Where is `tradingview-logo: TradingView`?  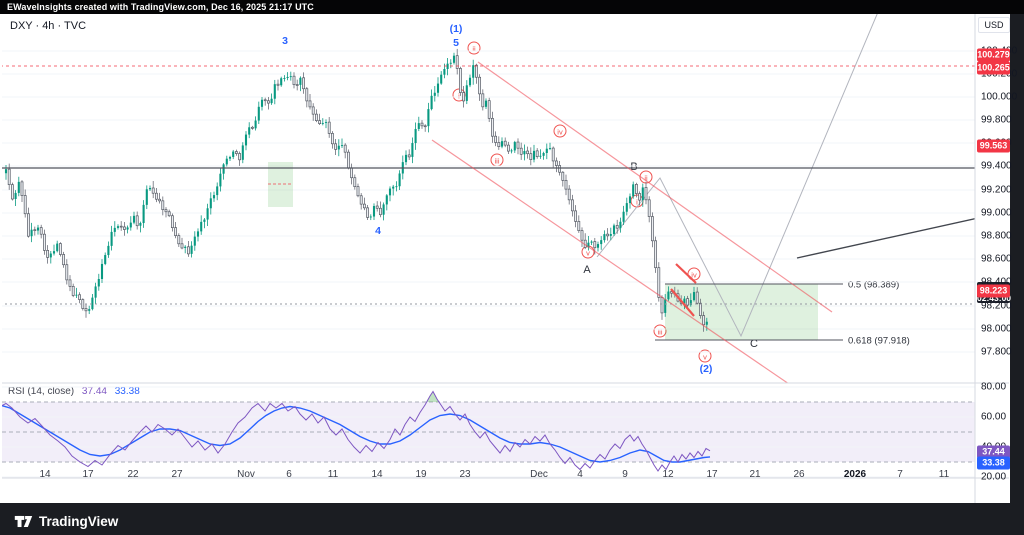 tradingview-logo: TradingView is located at coordinates (66, 521).